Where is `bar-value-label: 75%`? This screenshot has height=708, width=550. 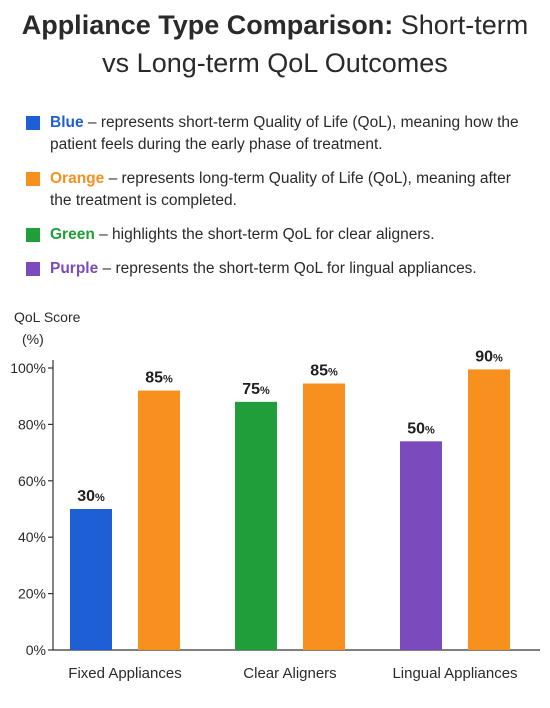 bar-value-label: 75% is located at coordinates (256, 389).